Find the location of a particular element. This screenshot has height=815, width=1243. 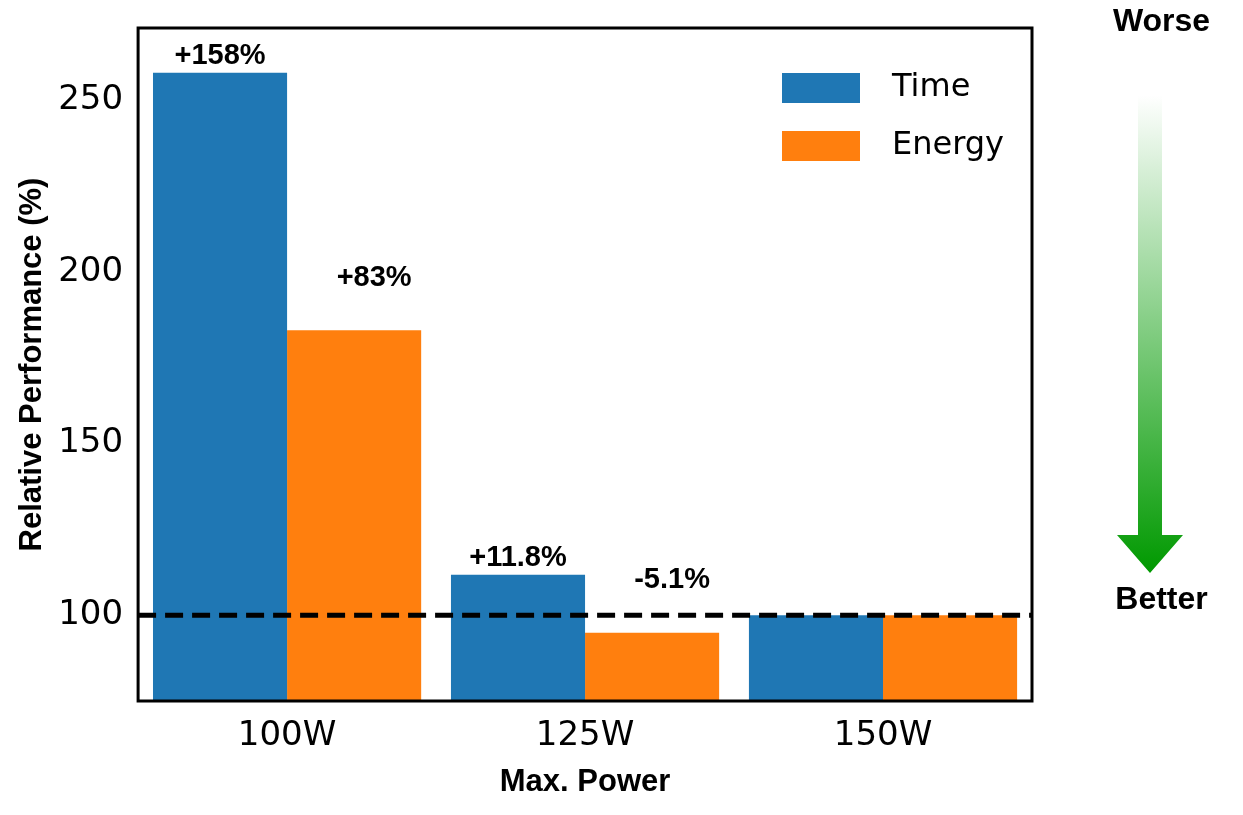

y-tick-label: 150 is located at coordinates (91, 440).